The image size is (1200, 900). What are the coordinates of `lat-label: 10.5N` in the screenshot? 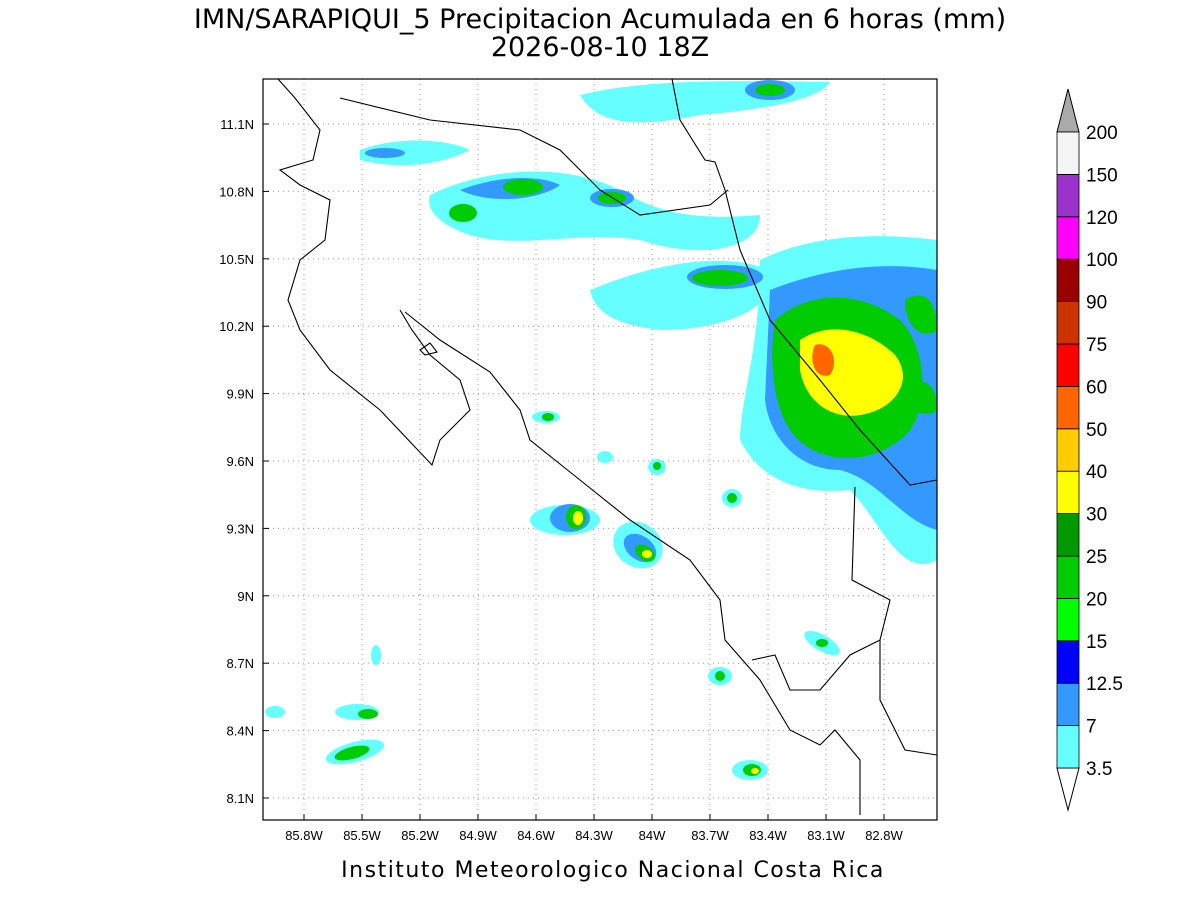 It's located at (236, 259).